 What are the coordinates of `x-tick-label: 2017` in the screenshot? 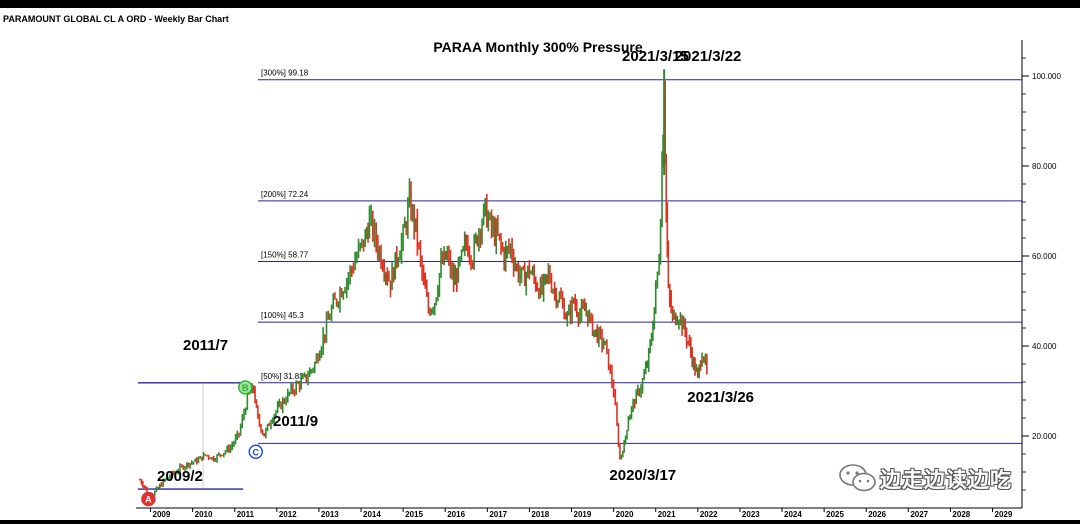 It's located at (498, 514).